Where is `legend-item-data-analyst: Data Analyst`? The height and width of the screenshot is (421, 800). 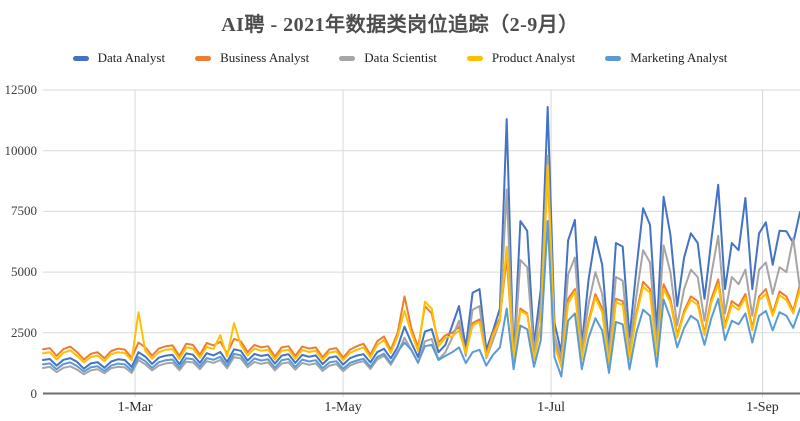 legend-item-data-analyst: Data Analyst is located at coordinates (119, 58).